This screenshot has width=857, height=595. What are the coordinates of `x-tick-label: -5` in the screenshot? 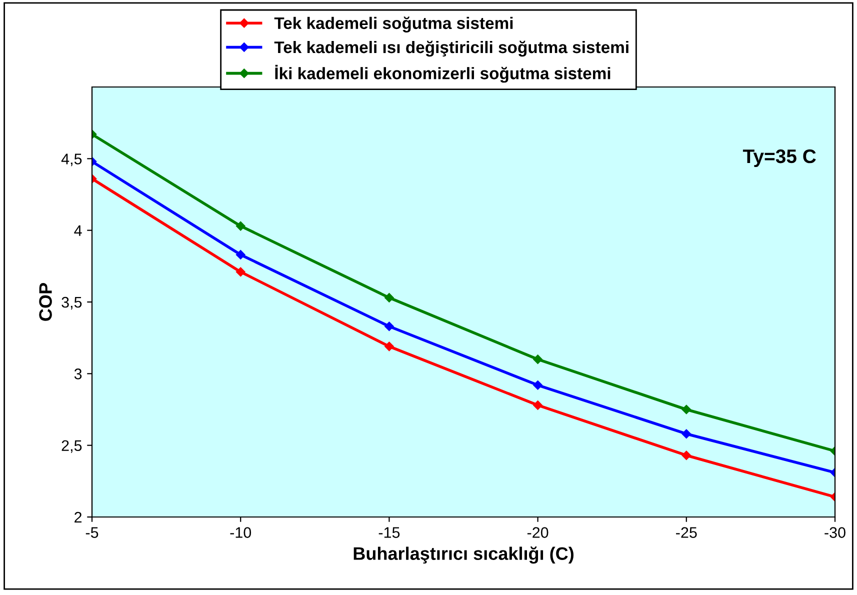 It's located at (92, 532).